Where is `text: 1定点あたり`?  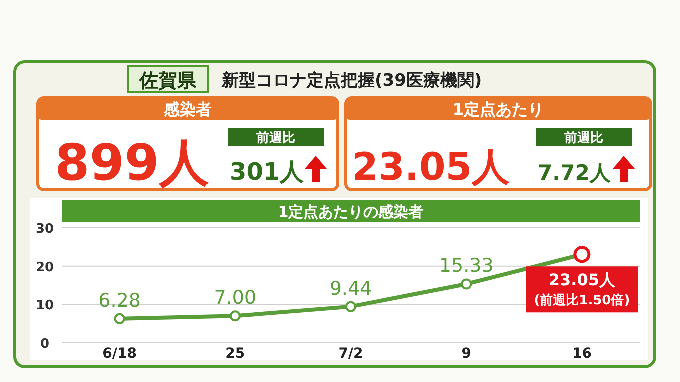
text: 1定点あたり is located at coordinates (498, 109).